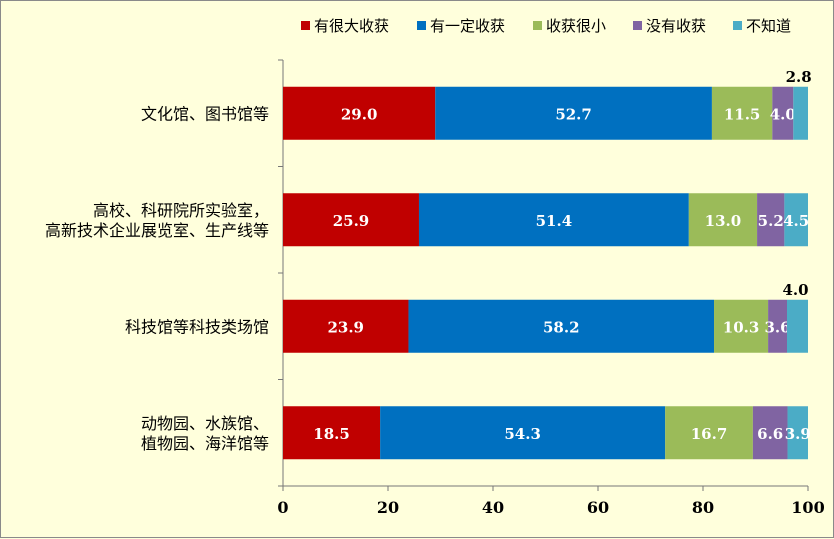  What do you see at coordinates (576, 26) in the screenshot?
I see `legend-label: 收获很小` at bounding box center [576, 26].